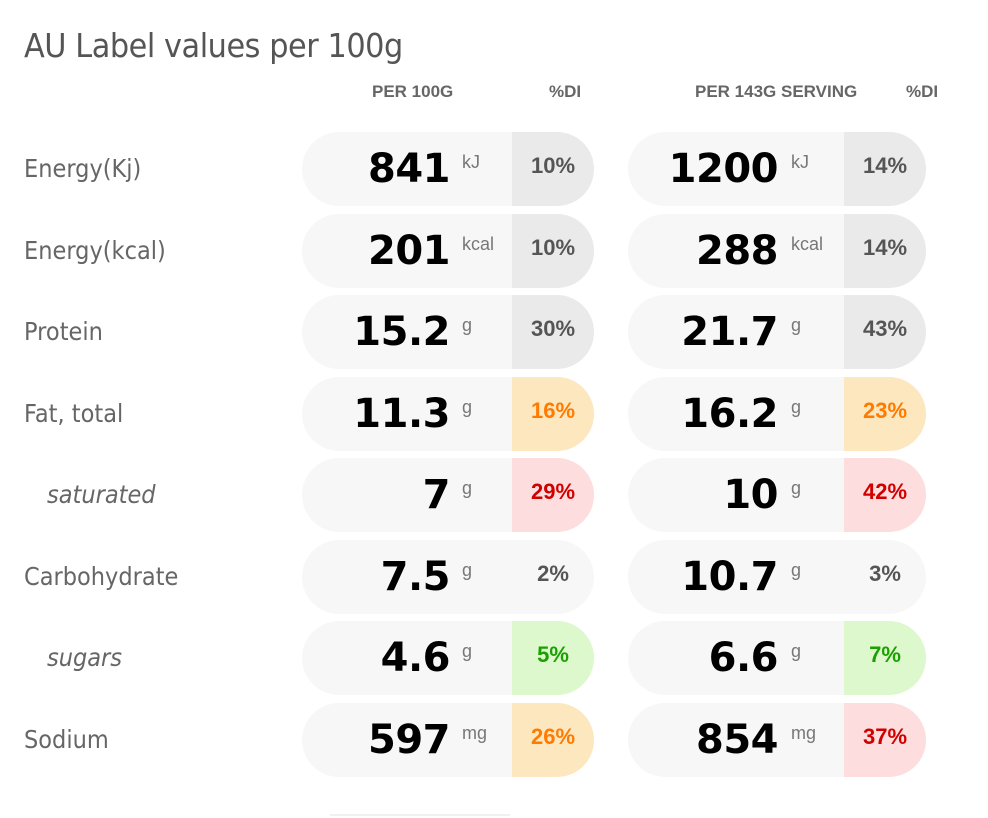 This screenshot has width=988, height=818. Describe the element at coordinates (553, 332) in the screenshot. I see `daily-intake-percent: 30%` at that location.